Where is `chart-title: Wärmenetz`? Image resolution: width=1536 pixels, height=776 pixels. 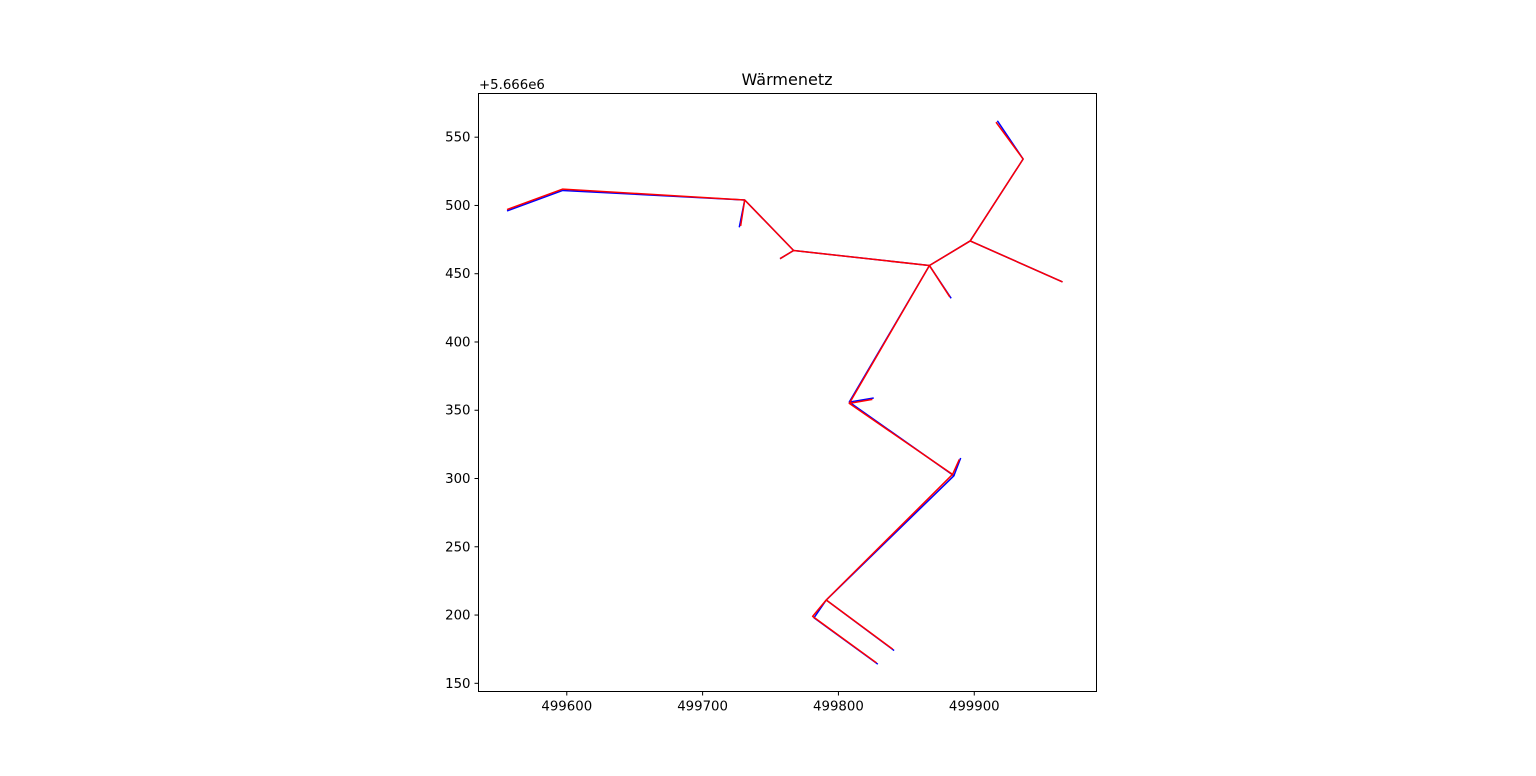
chart-title: Wärmenetz is located at coordinates (787, 79).